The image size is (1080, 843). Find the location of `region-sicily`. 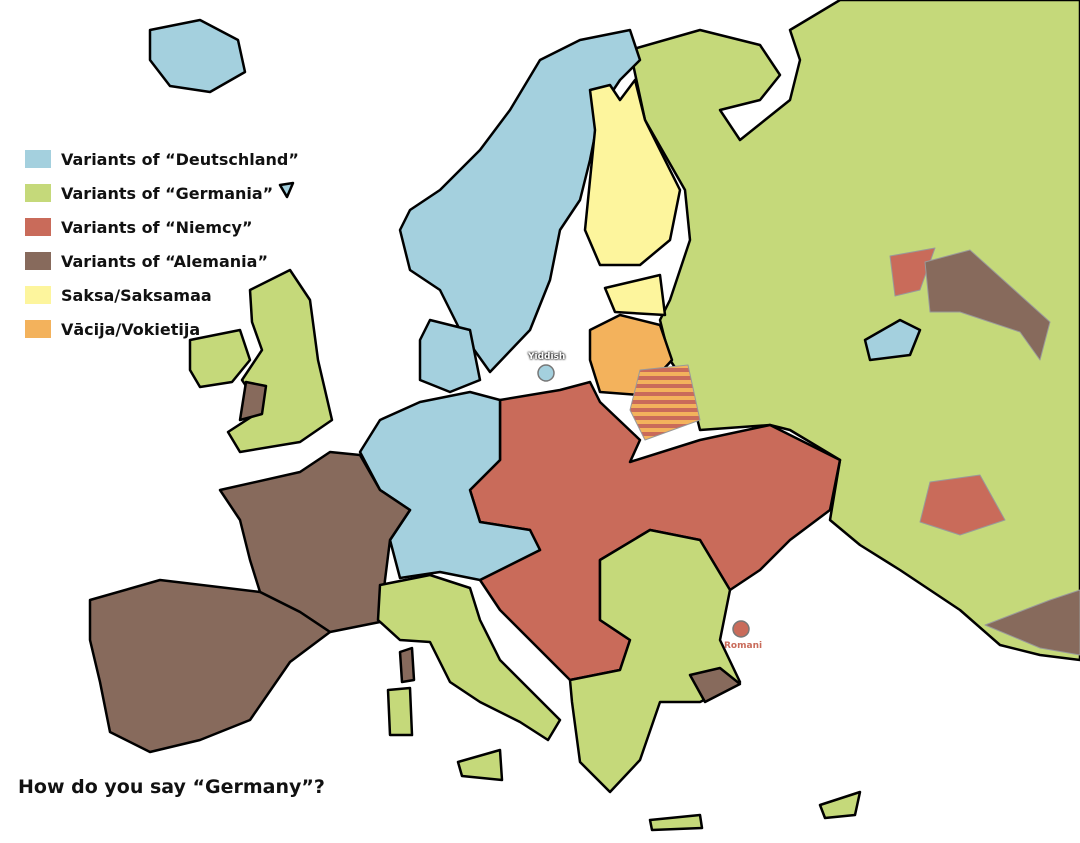

region-sicily is located at coordinates (480, 765).